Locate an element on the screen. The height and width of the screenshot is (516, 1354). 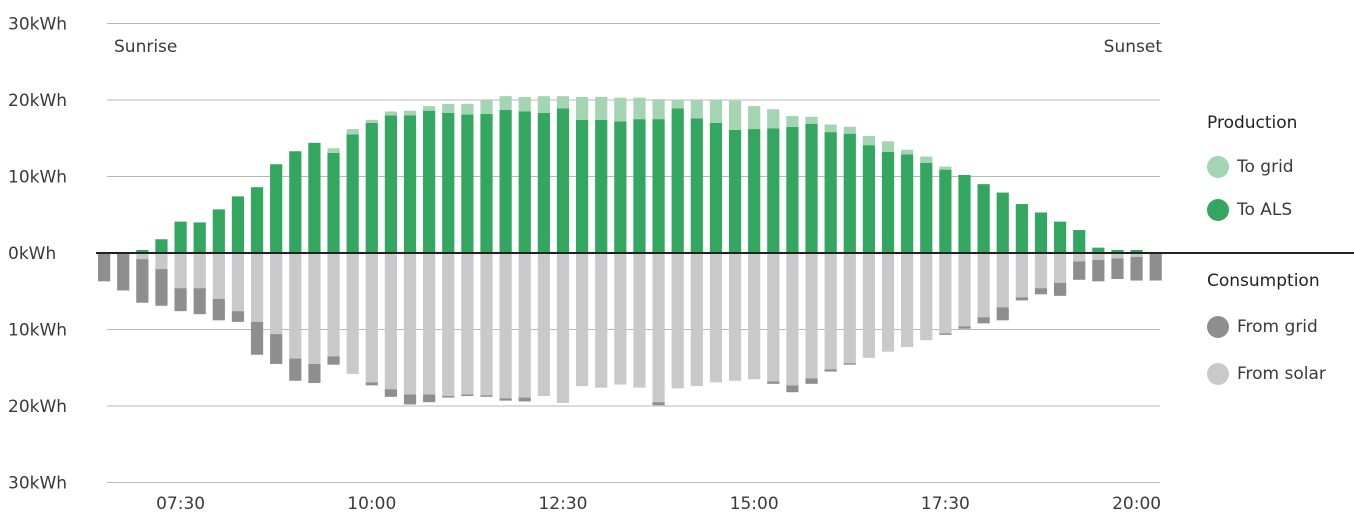
legend-consumption-title: Consumption is located at coordinates (1263, 281).